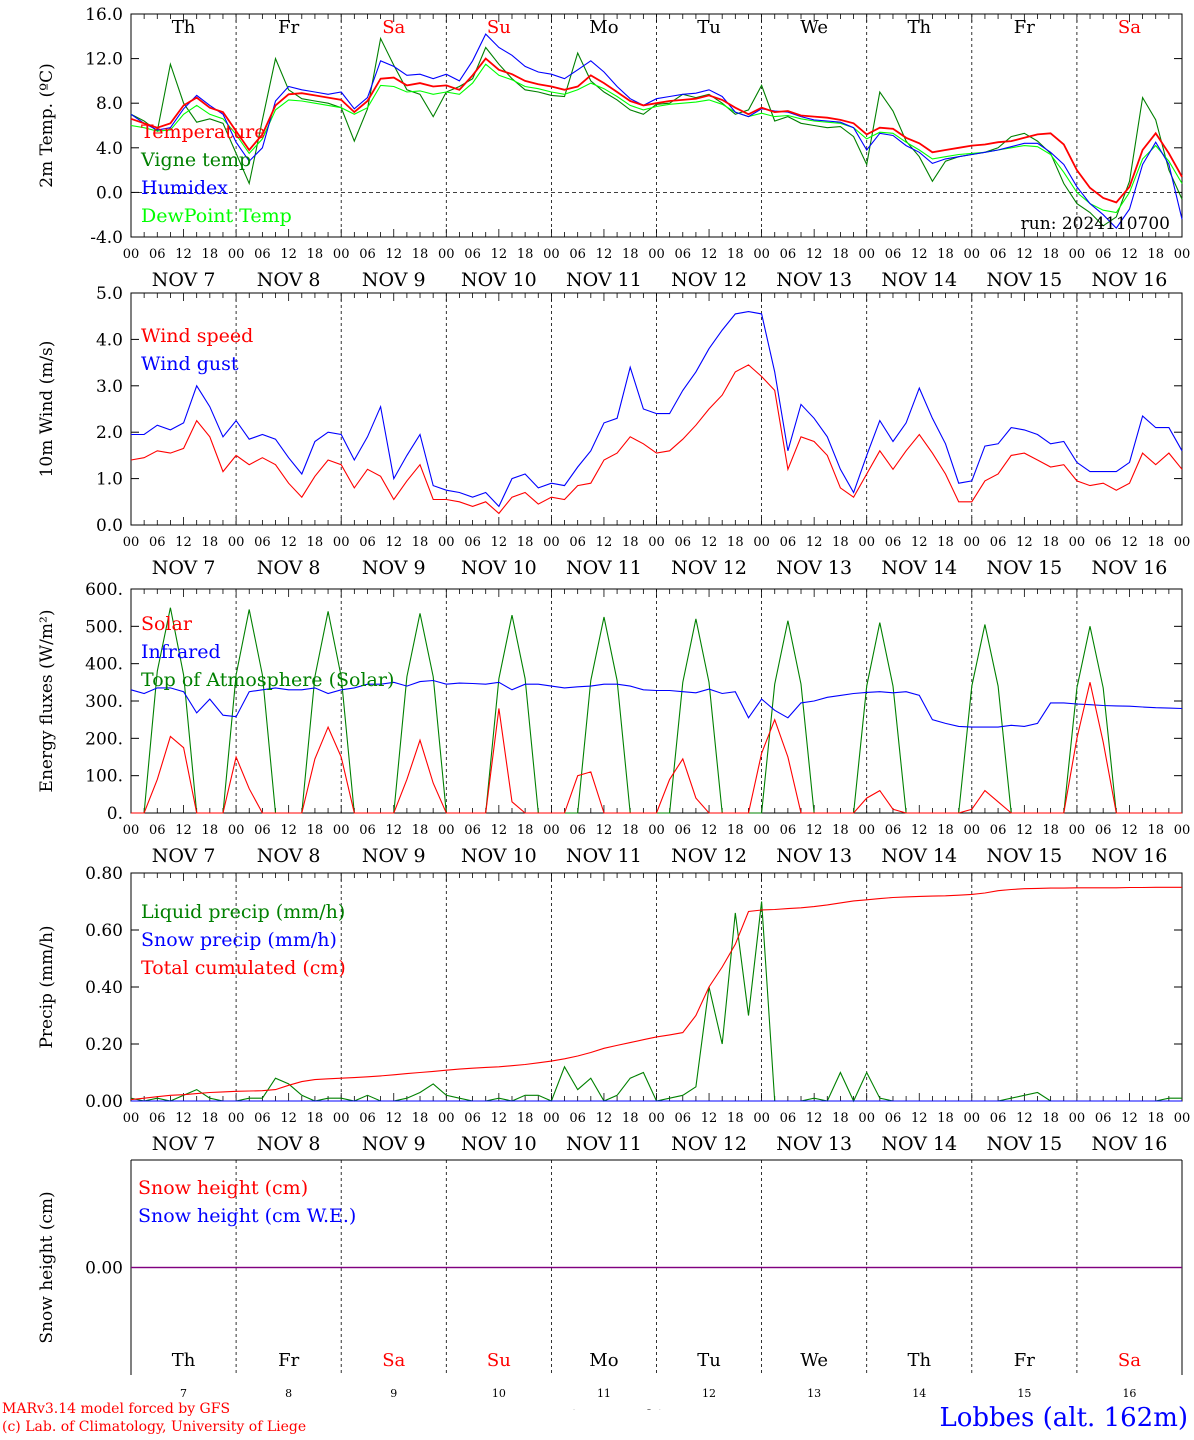  What do you see at coordinates (267, 680) in the screenshot?
I see `energy-legend-entry: Top of Atmosphere (Solar)` at bounding box center [267, 680].